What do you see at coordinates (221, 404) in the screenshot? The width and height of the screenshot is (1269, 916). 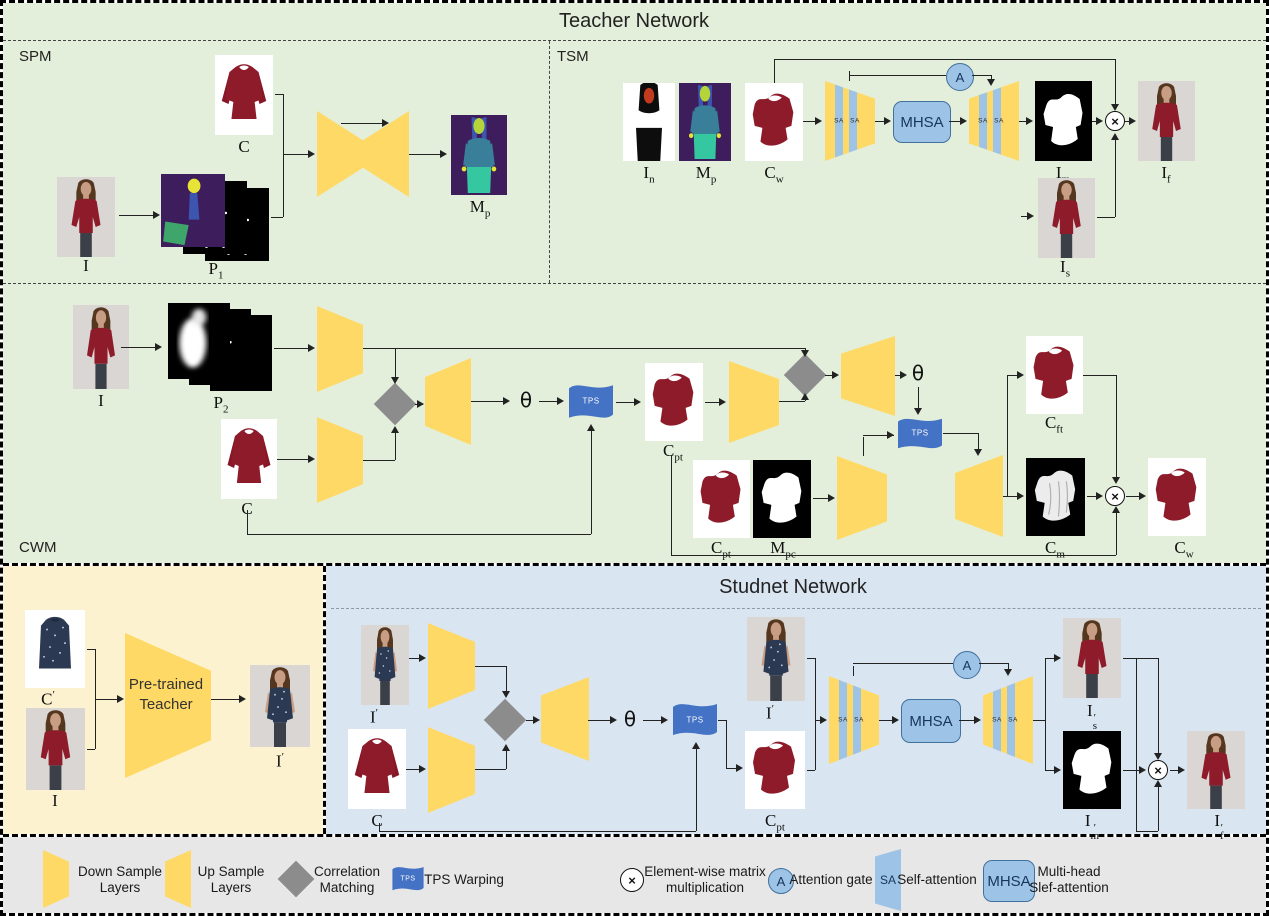 I see `cwm-pose-label: P2` at bounding box center [221, 404].